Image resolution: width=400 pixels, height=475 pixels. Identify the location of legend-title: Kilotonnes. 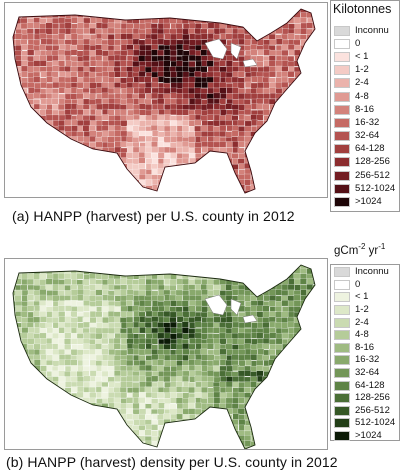
(362, 9).